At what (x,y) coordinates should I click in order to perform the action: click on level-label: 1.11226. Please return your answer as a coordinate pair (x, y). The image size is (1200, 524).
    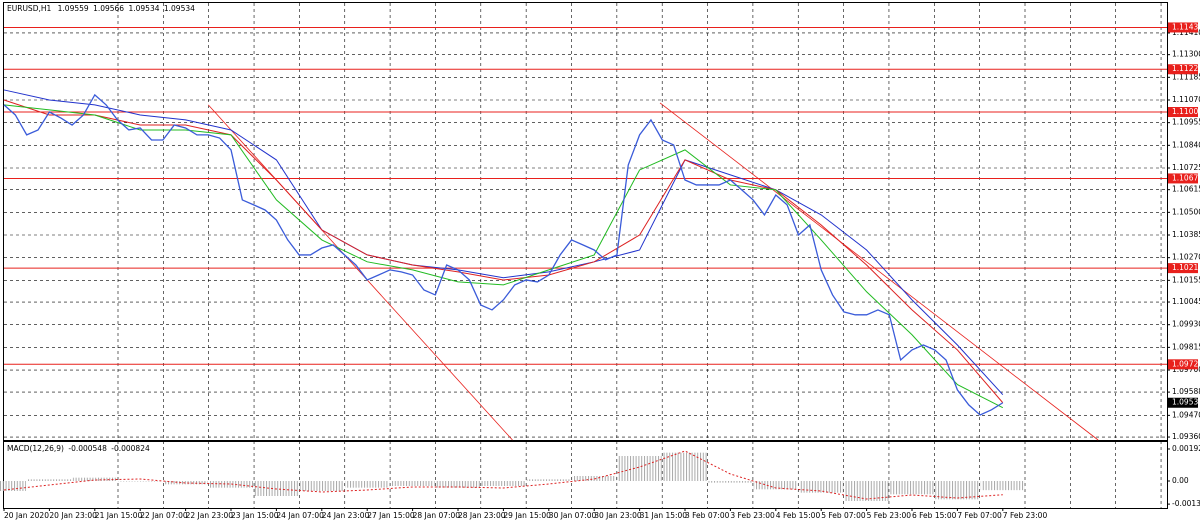
    Looking at the image, I should click on (1186, 68).